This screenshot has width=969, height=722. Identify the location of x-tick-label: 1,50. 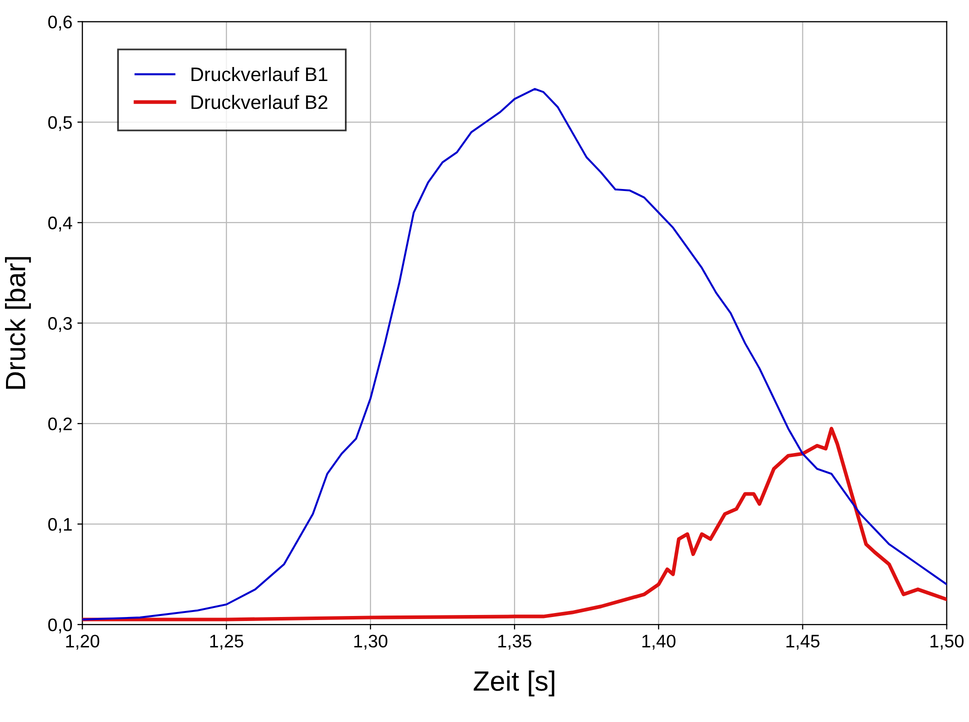
(947, 642).